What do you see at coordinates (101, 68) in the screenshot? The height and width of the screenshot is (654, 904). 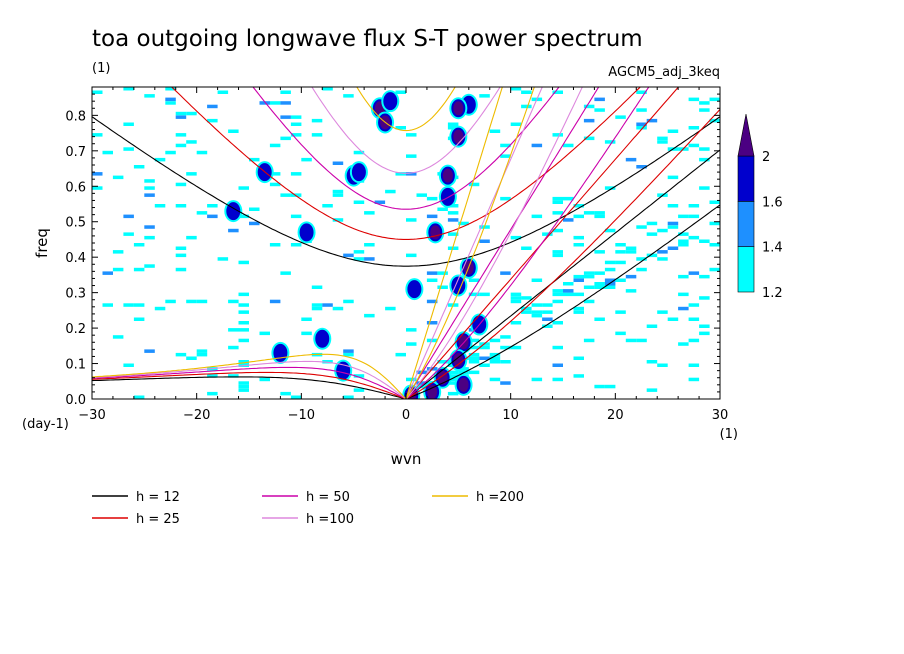 I see `chart-subtitle-left: (1)` at bounding box center [101, 68].